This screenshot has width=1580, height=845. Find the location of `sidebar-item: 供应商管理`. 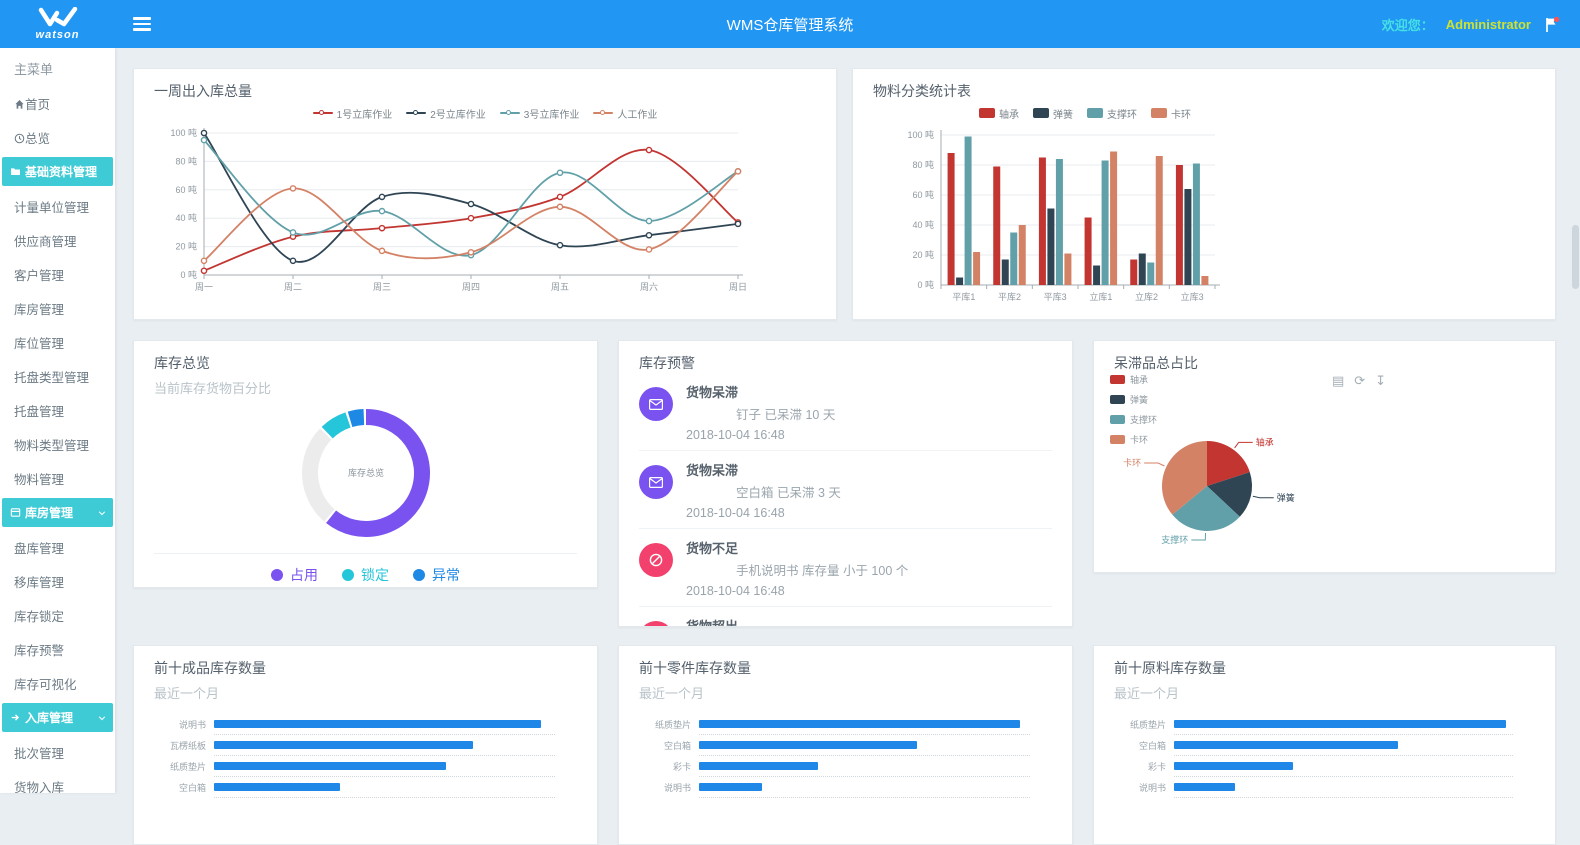

sidebar-item: 供应商管理 is located at coordinates (57, 240).